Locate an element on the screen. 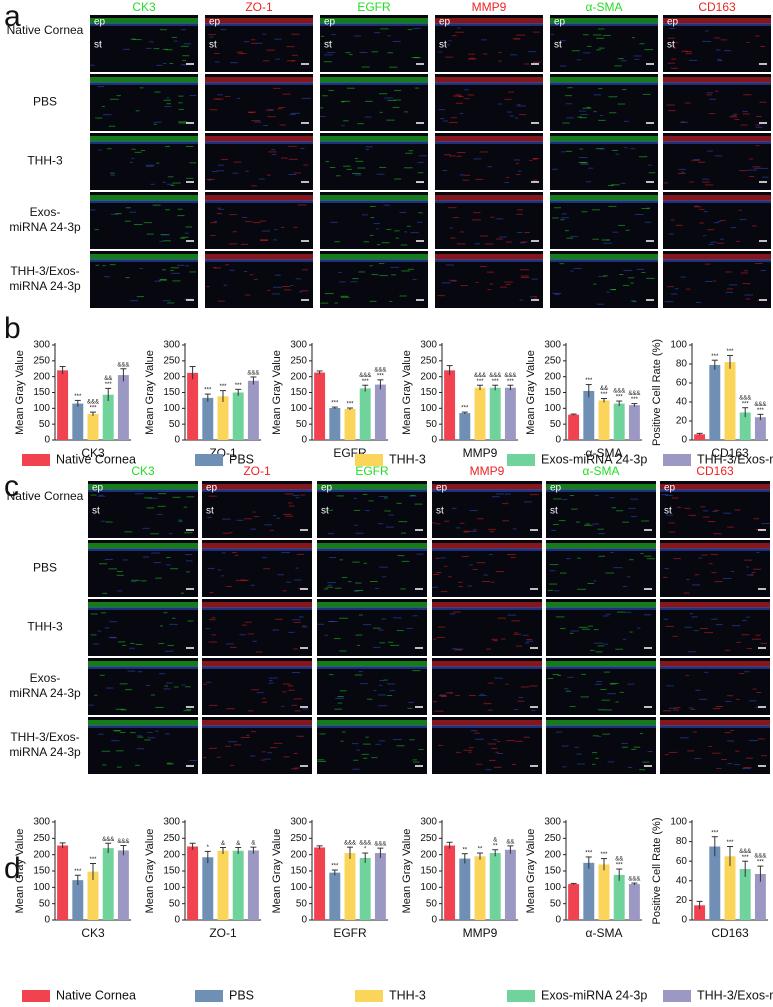 The height and width of the screenshot is (1007, 773). significance: *** is located at coordinates (761, 411).